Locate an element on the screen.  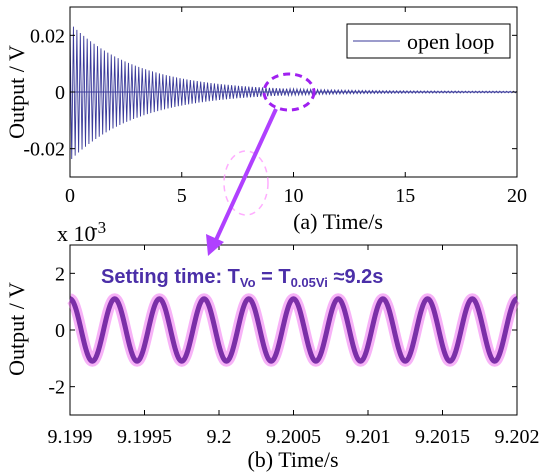
chart-b-x-tick-label: 9.2005 is located at coordinates (293, 437).